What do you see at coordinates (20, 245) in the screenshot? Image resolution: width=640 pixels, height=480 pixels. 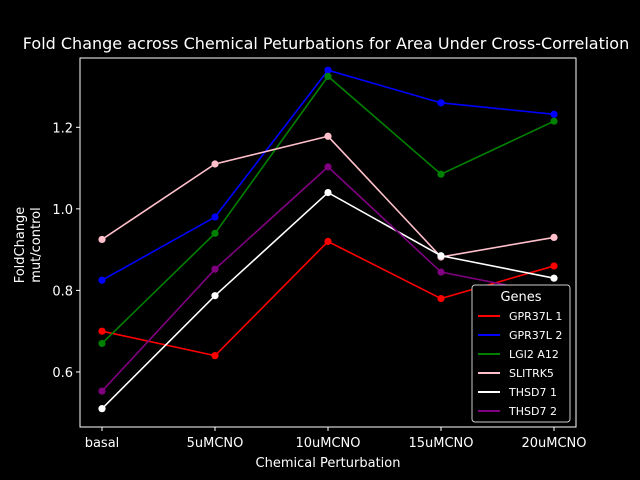 I see `y-axis-label-line1: FoldChange` at bounding box center [20, 245].